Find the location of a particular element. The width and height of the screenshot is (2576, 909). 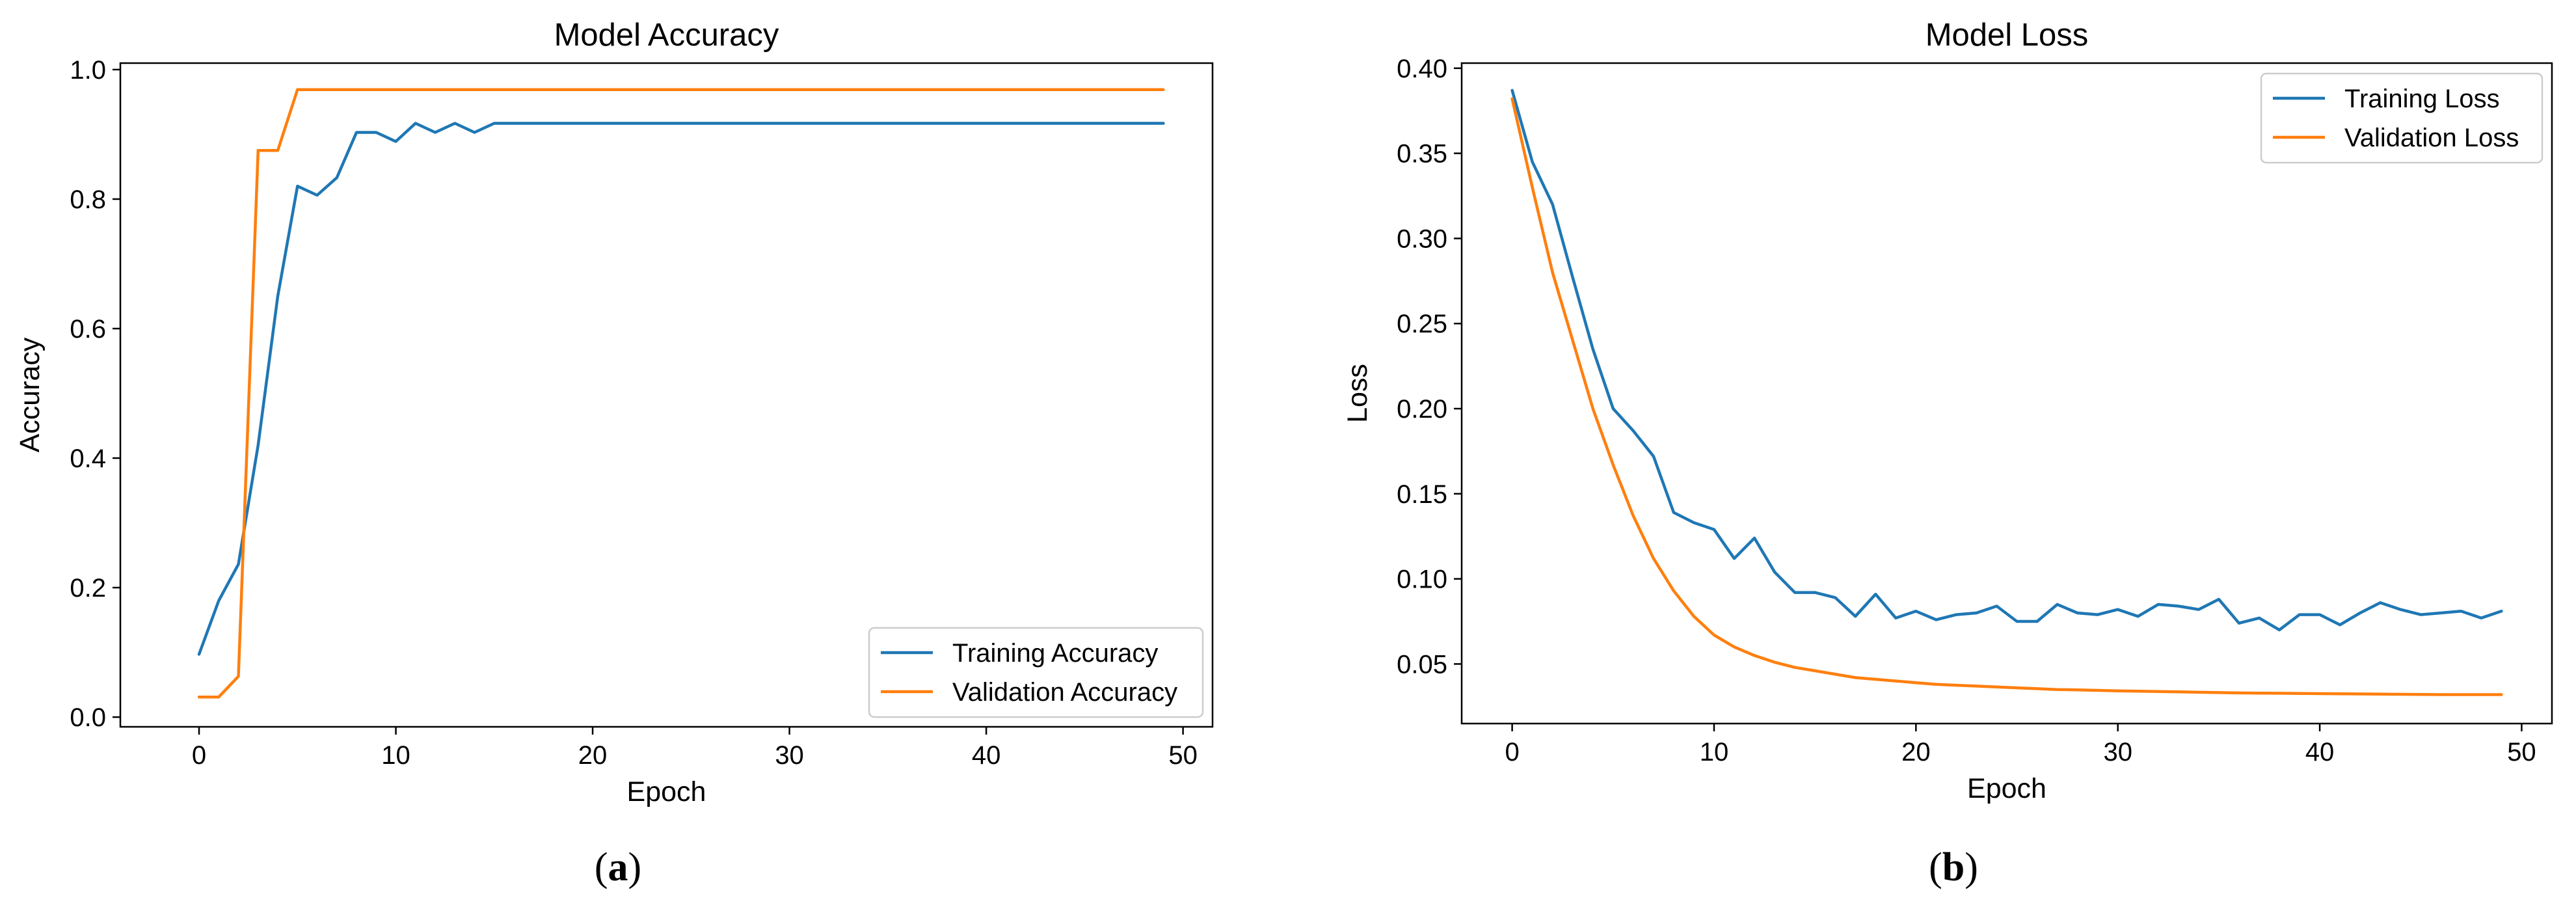

chart-1-x-tick-label: 50 is located at coordinates (1183, 755).